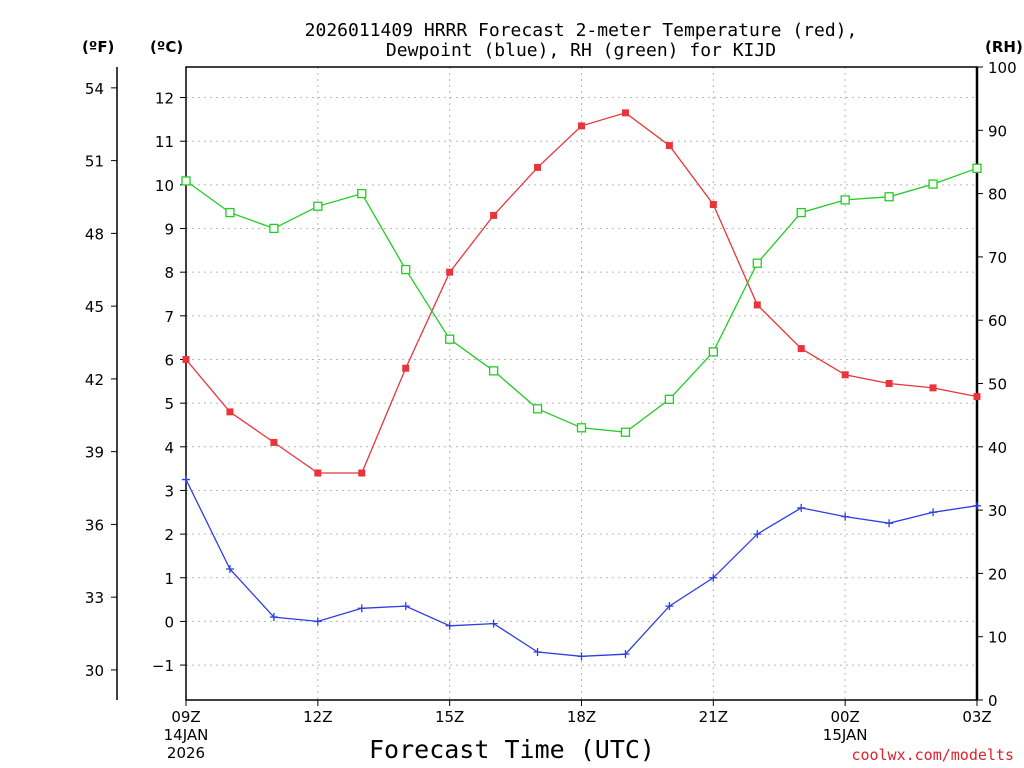  Describe the element at coordinates (997, 321) in the screenshot. I see `rh-tick-label: 60` at that location.